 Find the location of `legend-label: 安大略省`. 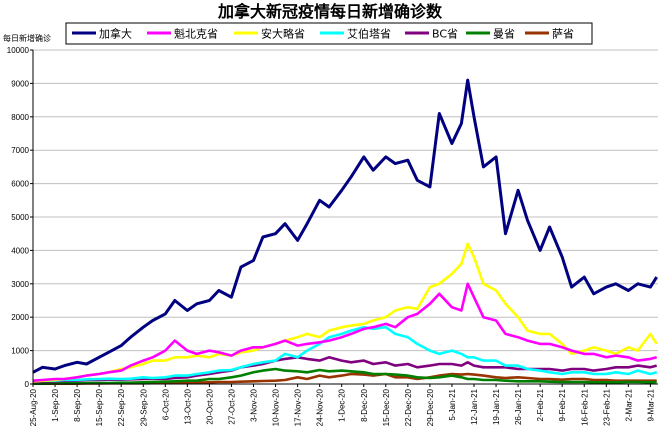

legend-label: 安大略省 is located at coordinates (283, 34).